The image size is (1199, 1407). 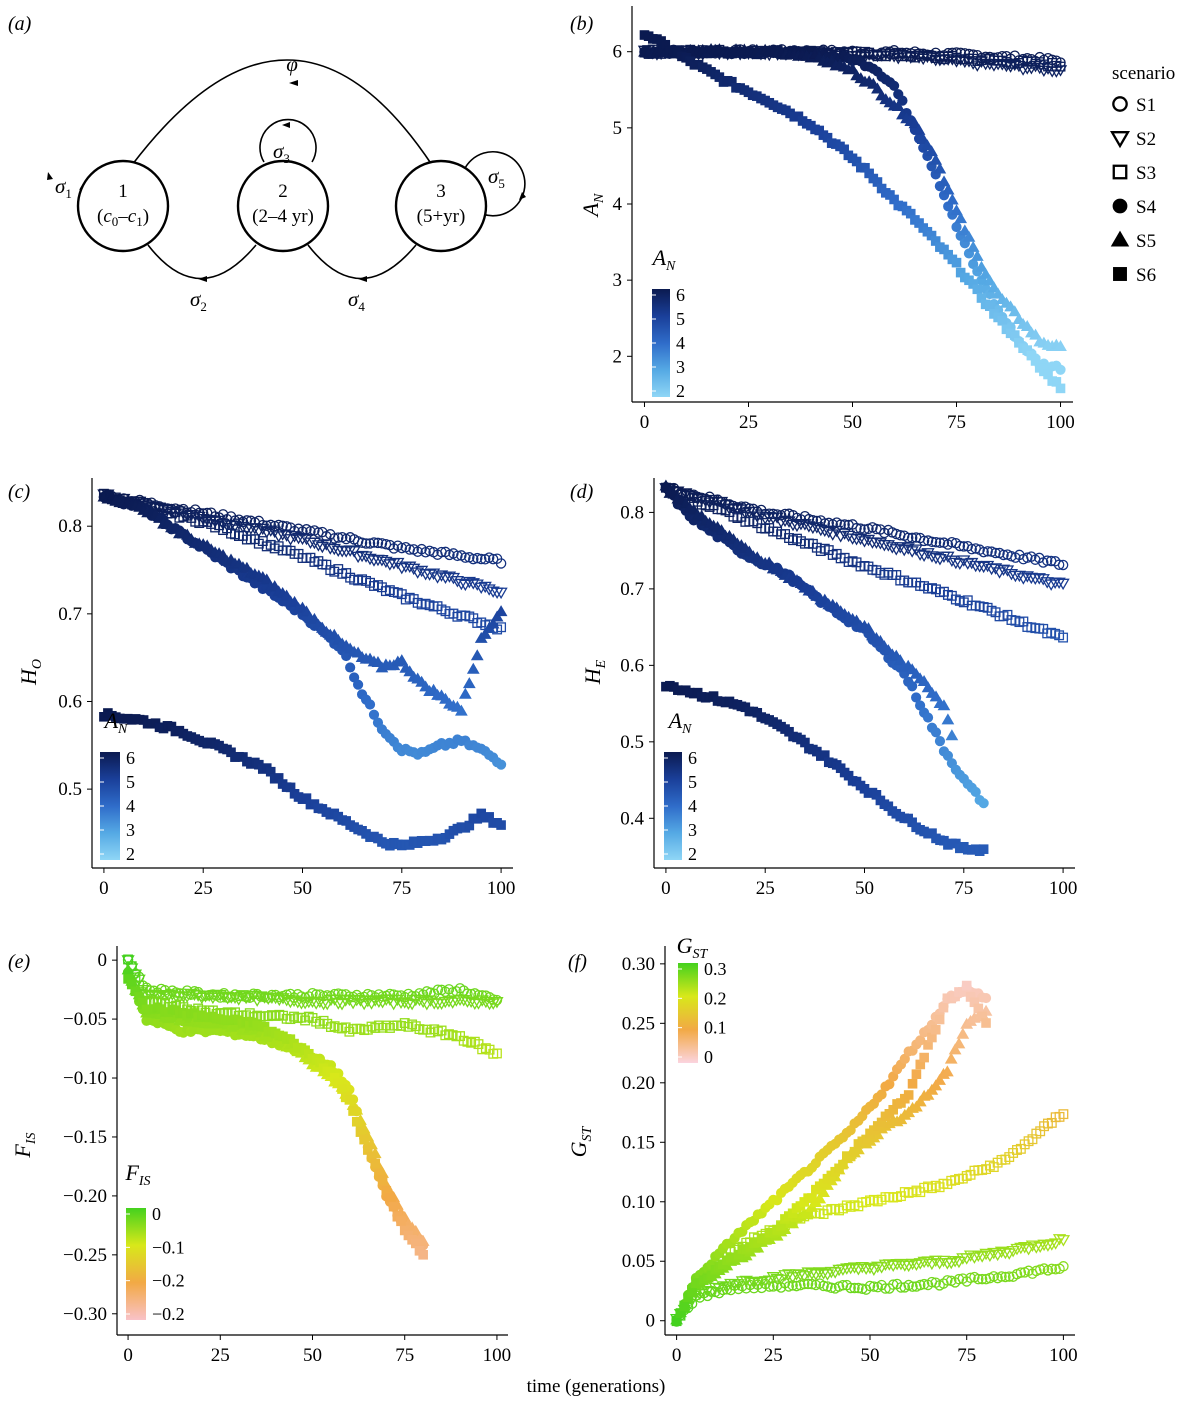 I want to click on sigma5-label: σ5, so click(x=496, y=177).